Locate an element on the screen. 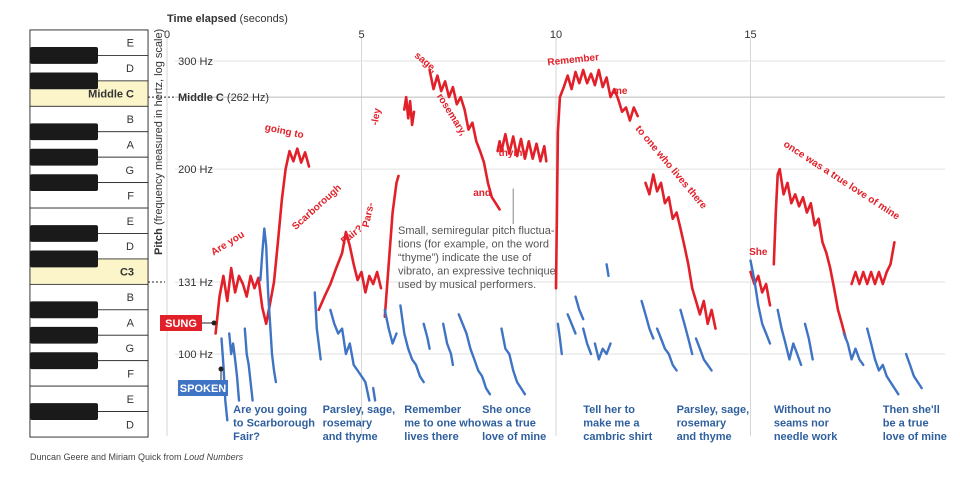 The image size is (960, 479). legend-sung-label: SUNG is located at coordinates (181, 324).